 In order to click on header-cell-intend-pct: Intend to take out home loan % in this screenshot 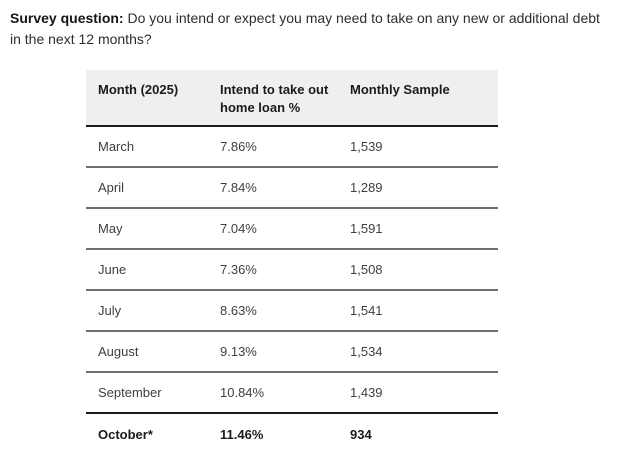, I will do `click(273, 98)`.